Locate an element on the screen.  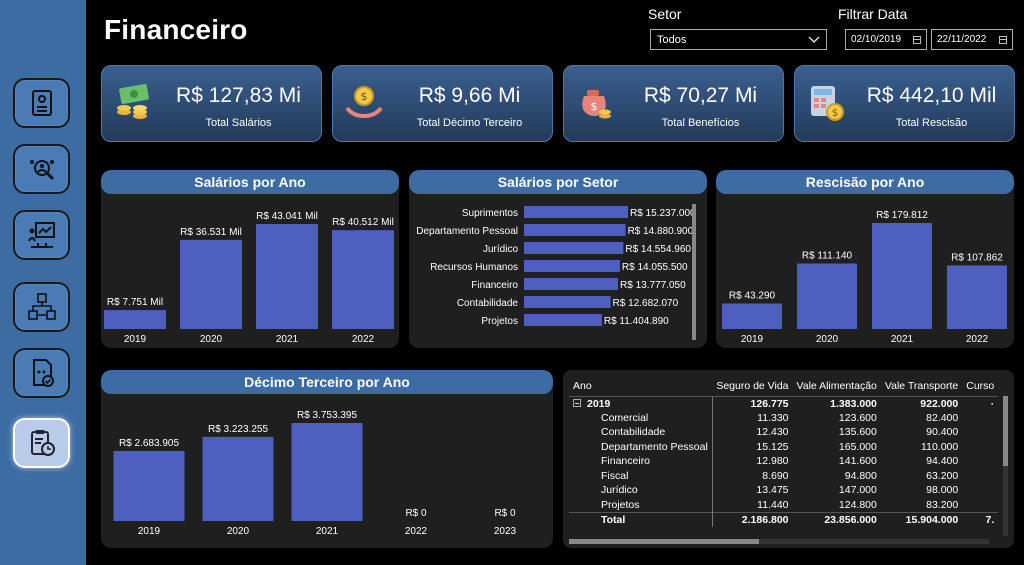
nav-button-presentation is located at coordinates (41, 235).